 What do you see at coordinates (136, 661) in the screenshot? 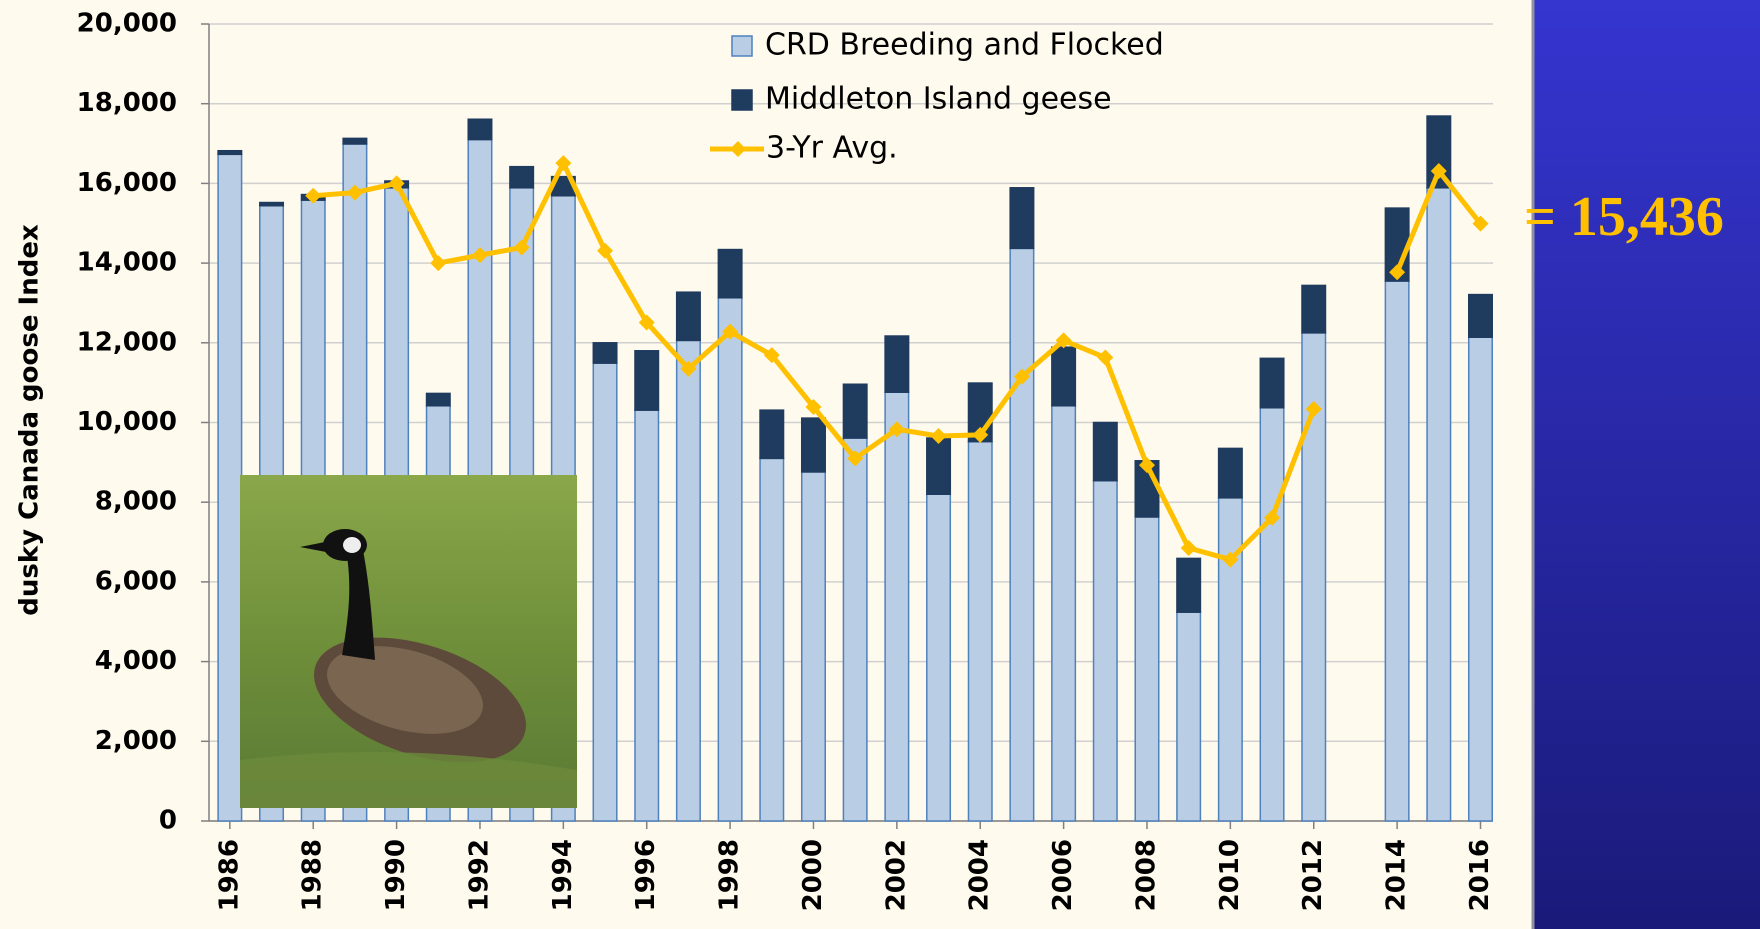
I see `y-tick-label: 4,000` at bounding box center [136, 661].